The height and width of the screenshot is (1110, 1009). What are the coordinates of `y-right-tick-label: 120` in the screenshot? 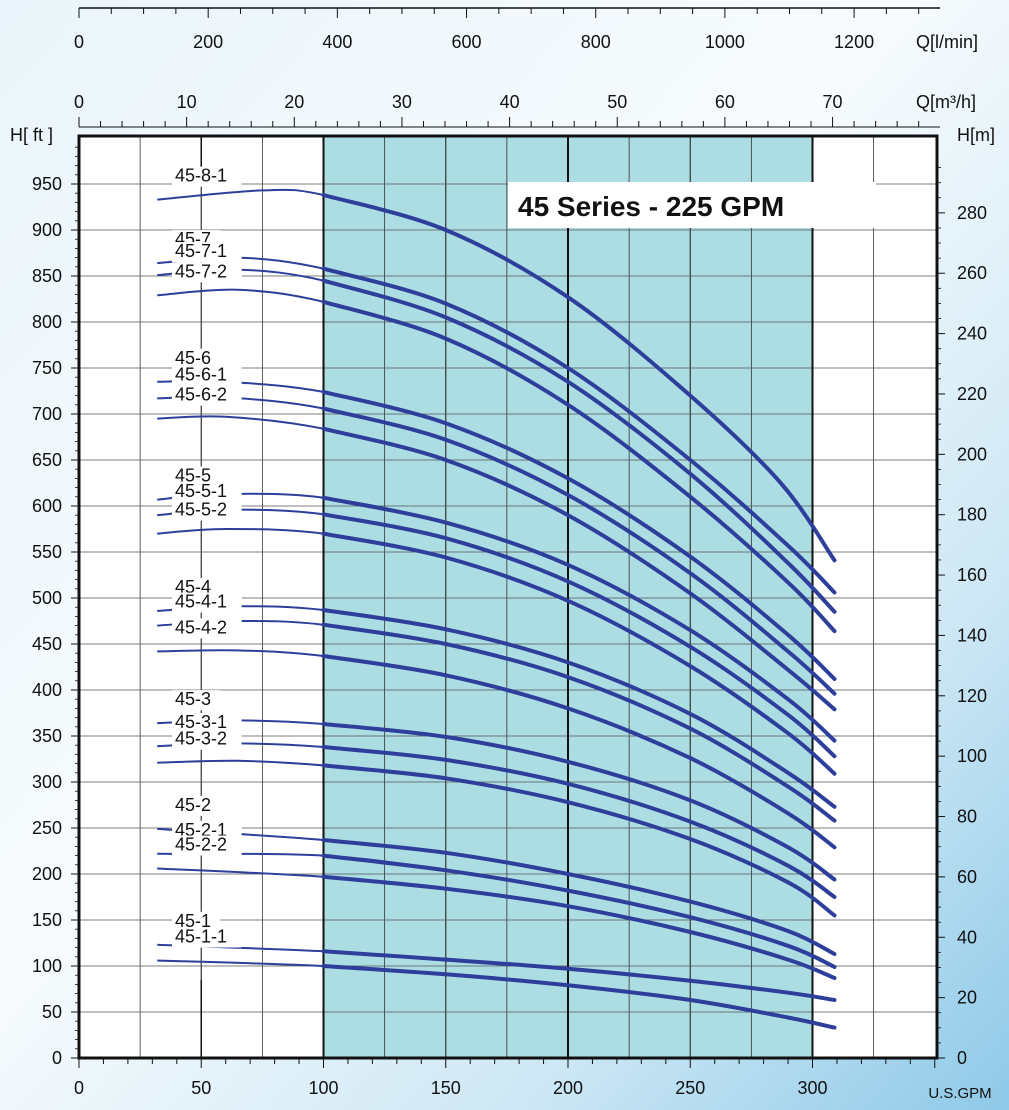 It's located at (972, 696).